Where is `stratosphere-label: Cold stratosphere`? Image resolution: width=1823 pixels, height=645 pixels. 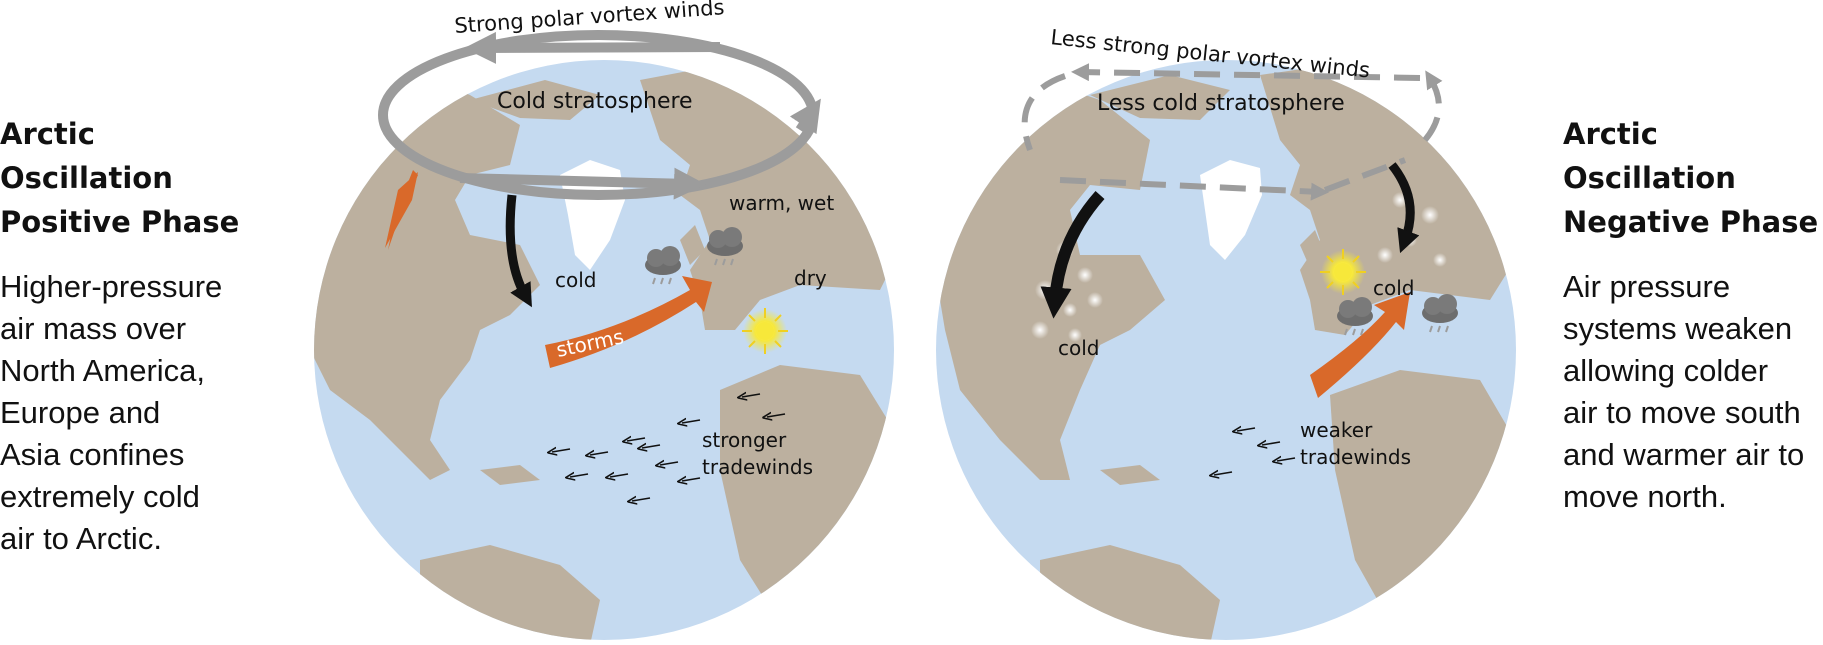 stratosphere-label: Cold stratosphere is located at coordinates (595, 101).